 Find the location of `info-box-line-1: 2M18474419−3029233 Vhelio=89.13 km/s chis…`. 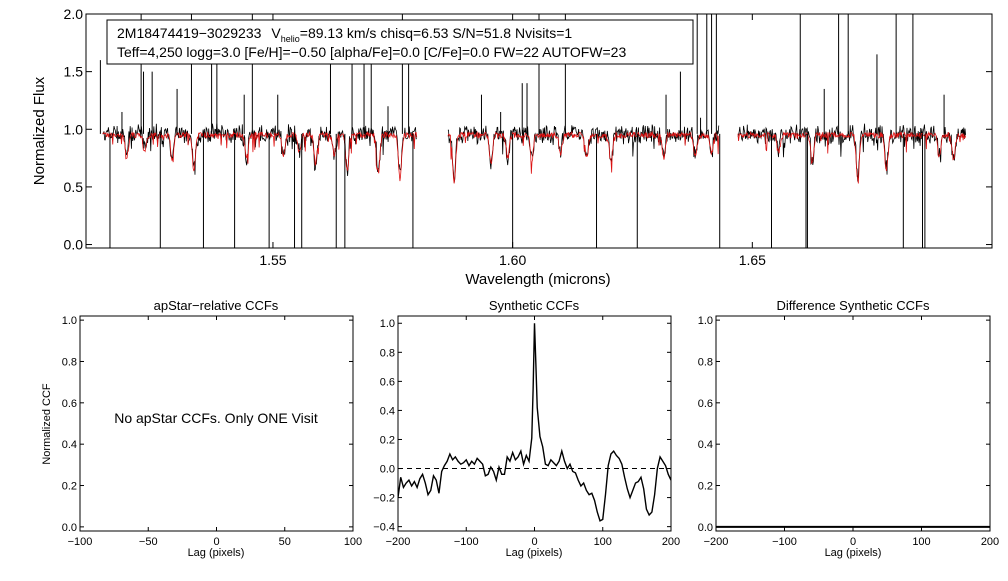

info-box-line-1: 2M18474419−3029233 Vhelio=89.13 km/s chis… is located at coordinates (344, 34).